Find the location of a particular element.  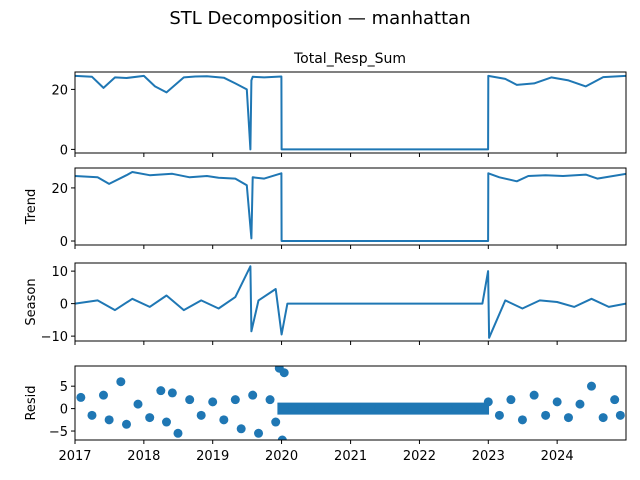

y-axis-label: Trend is located at coordinates (31, 207).